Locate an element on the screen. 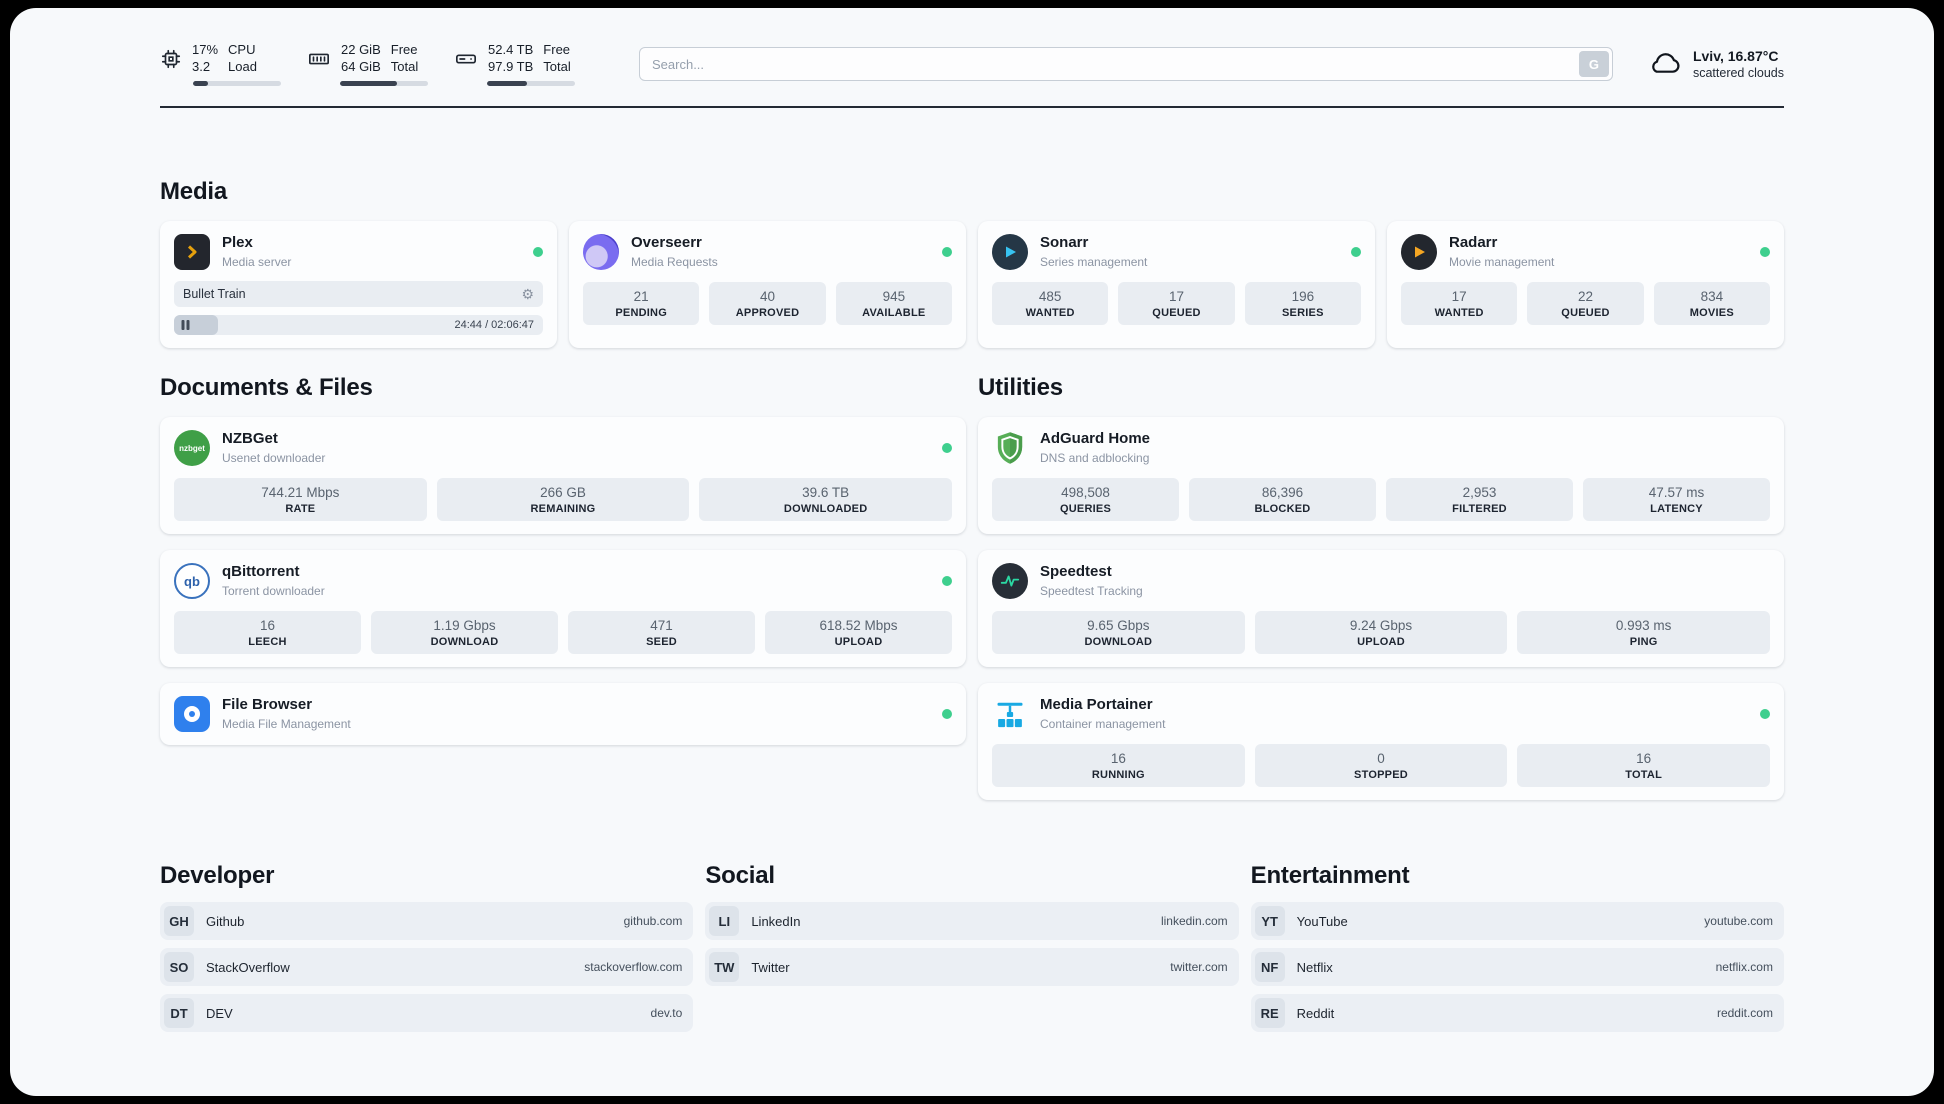 This screenshot has height=1104, width=1944. bookmark-stackoverflow: SO StackOverflow stackoverflow.com is located at coordinates (427, 967).